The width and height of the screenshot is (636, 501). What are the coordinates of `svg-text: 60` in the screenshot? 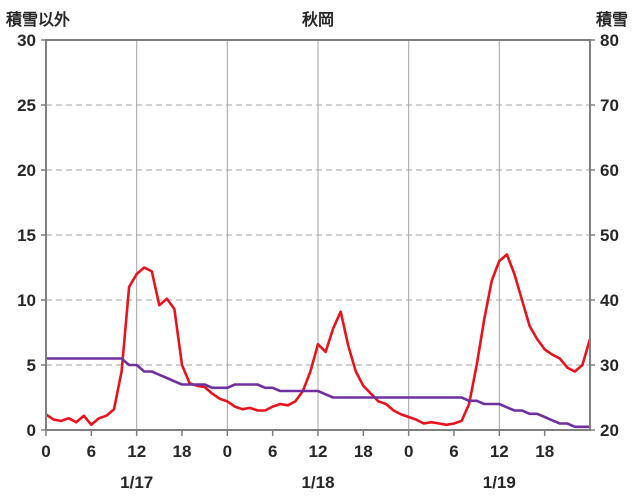 It's located at (609, 170).